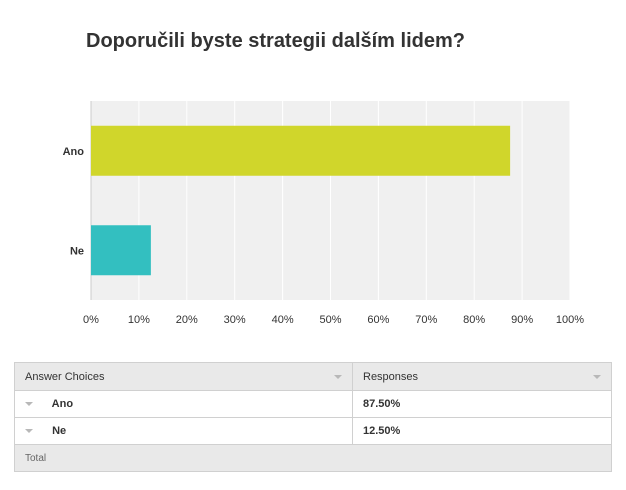 This screenshot has height=490, width=626. I want to click on header-responses-label: Responses, so click(391, 376).